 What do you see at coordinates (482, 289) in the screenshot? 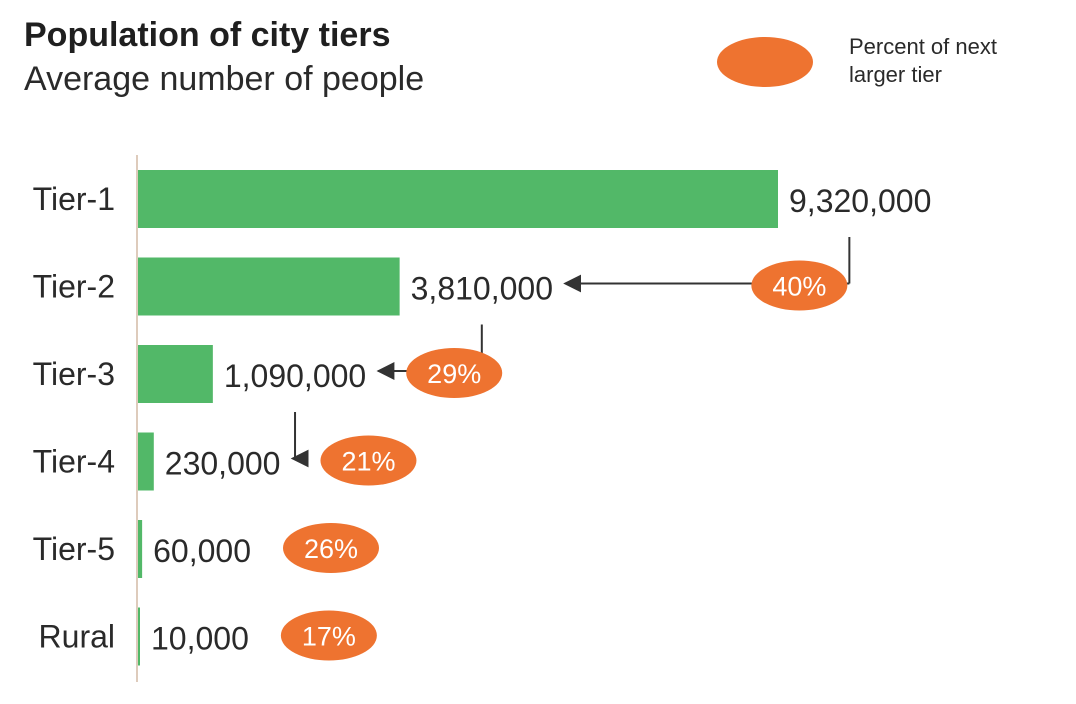
I see `value-label: 3,810,000` at bounding box center [482, 289].